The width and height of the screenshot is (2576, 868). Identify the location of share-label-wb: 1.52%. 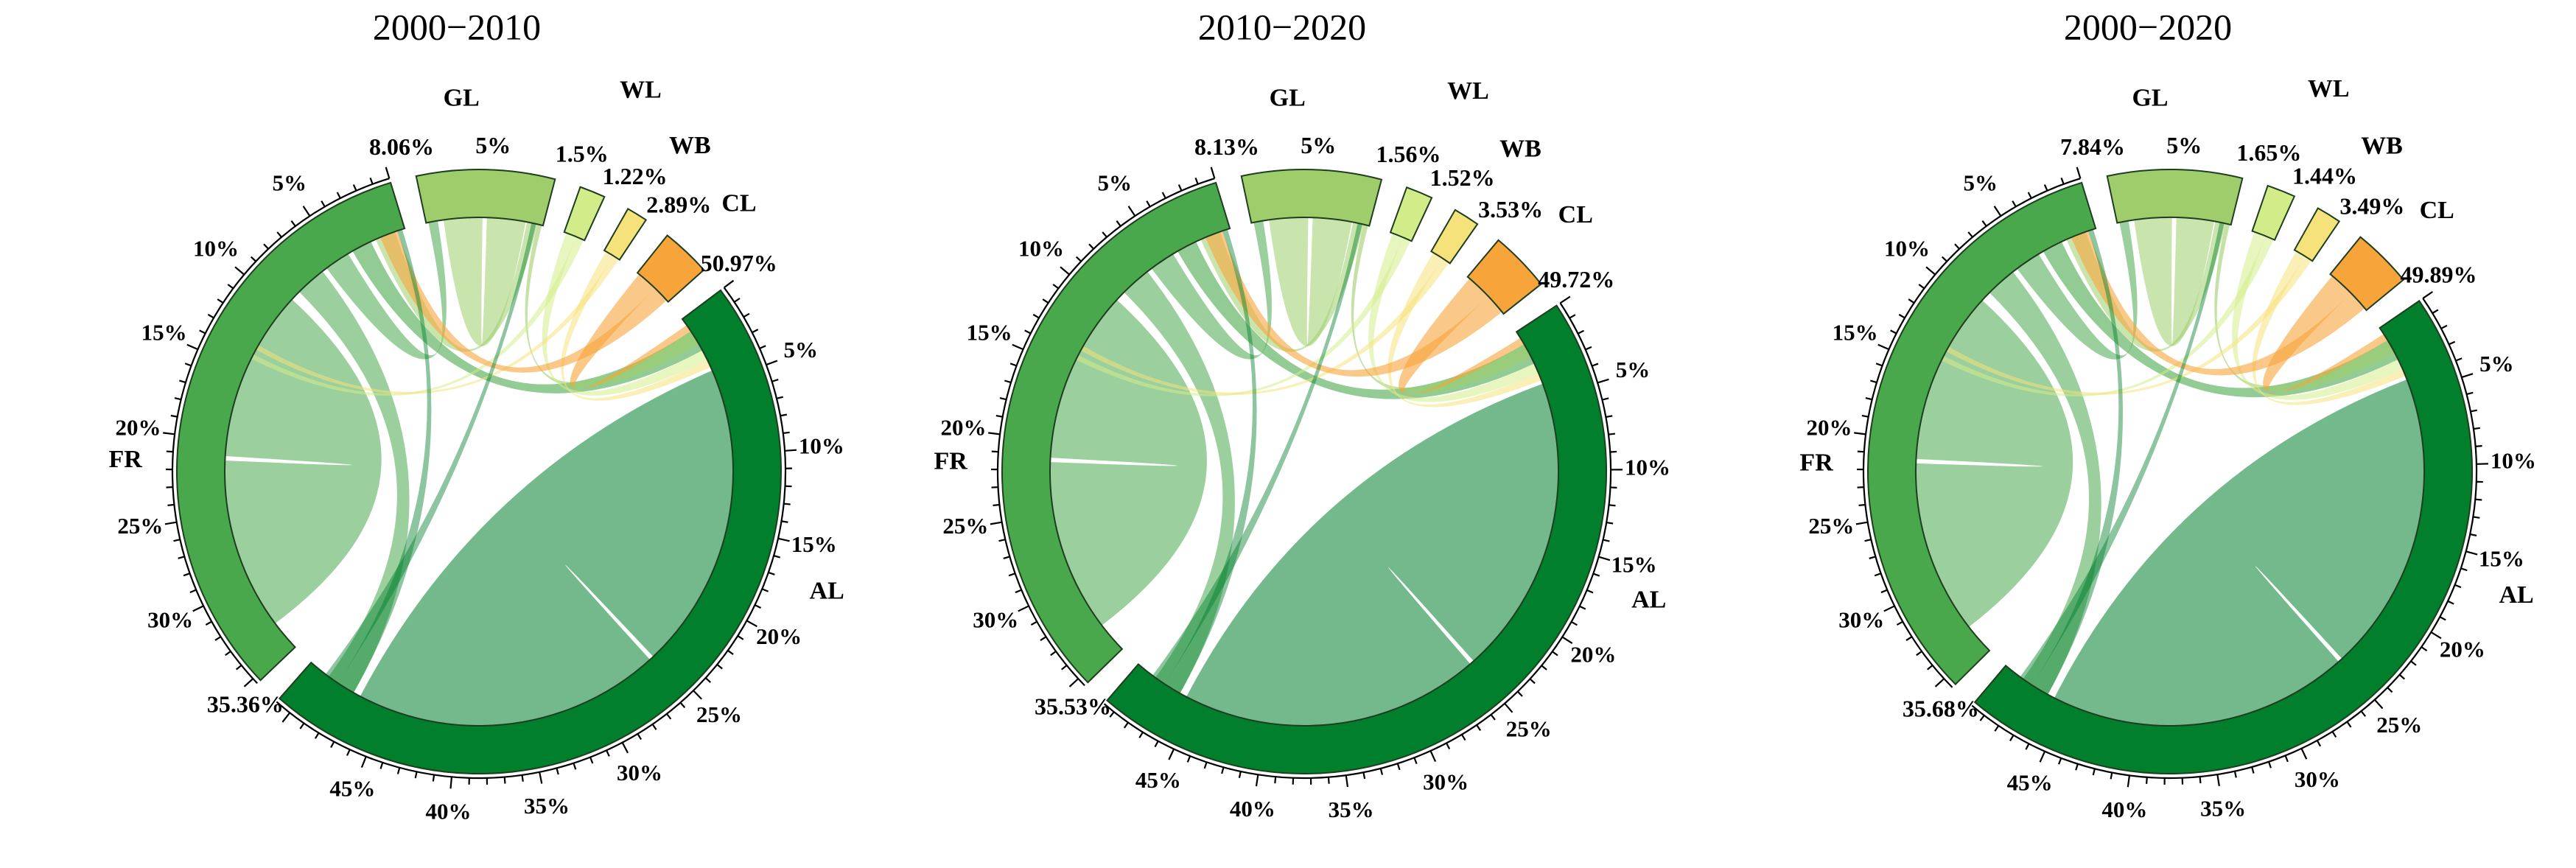
(1462, 177).